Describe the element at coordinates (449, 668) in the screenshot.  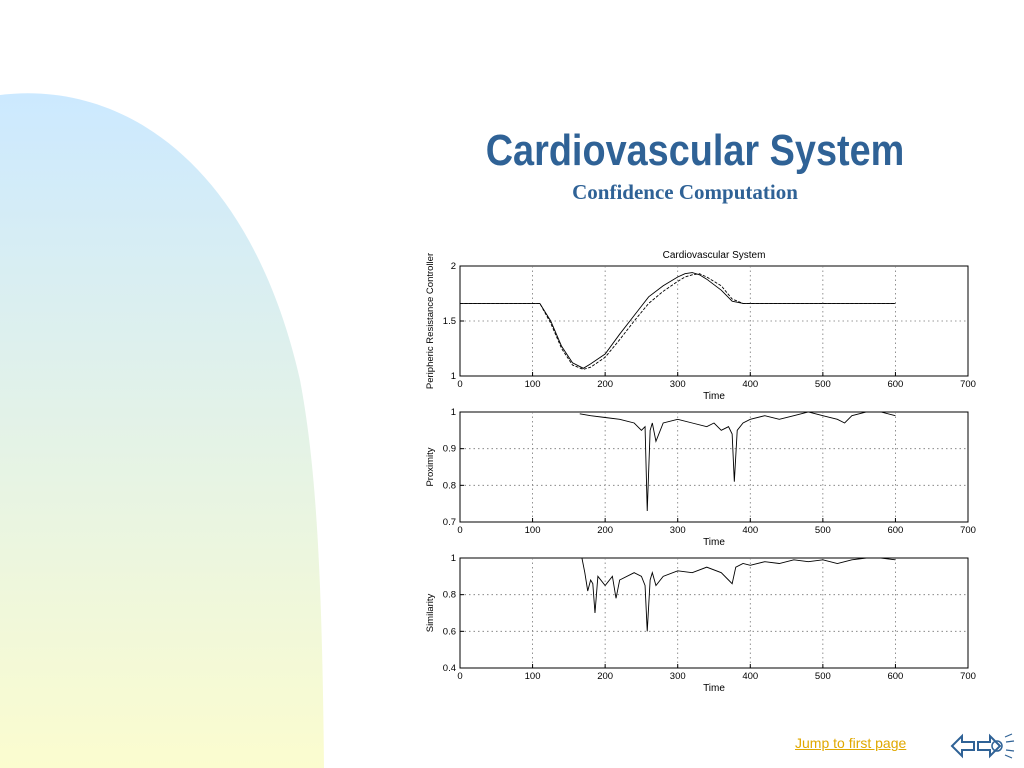
I see `y-tick-label: 0.4` at that location.